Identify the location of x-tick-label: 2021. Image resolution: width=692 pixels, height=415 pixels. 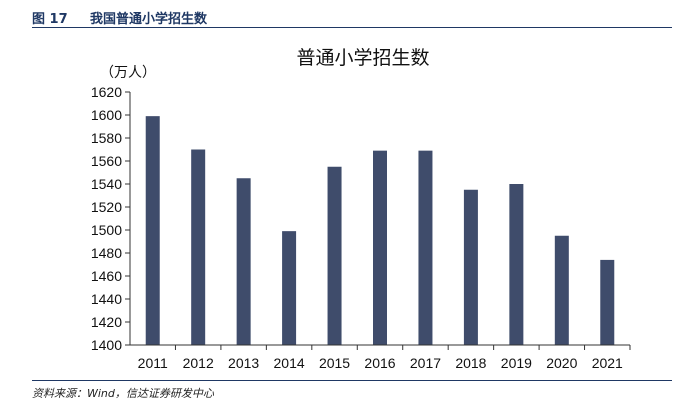
(607, 363).